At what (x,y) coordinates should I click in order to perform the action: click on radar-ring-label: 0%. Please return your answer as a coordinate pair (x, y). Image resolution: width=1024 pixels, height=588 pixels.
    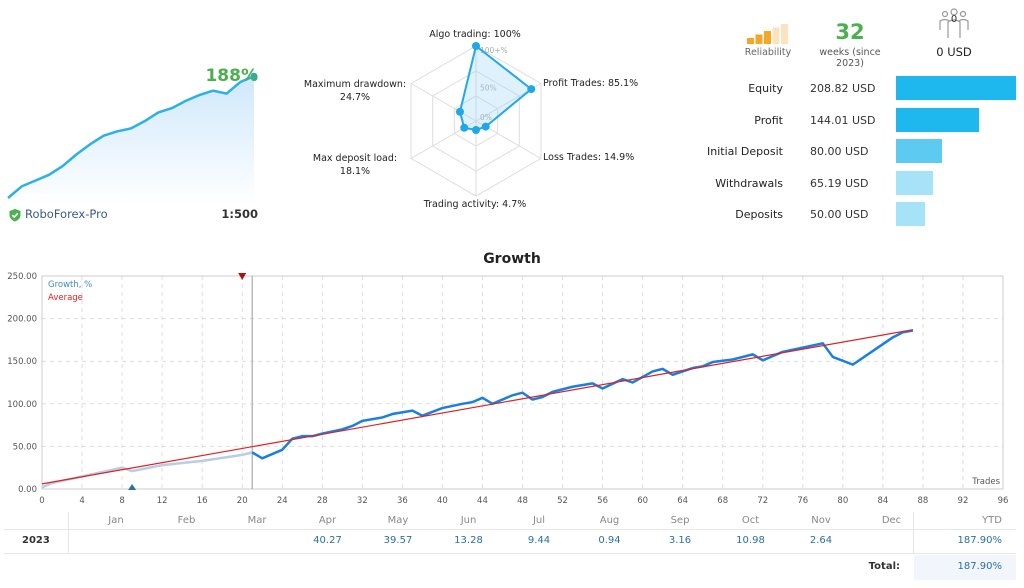
    Looking at the image, I should click on (486, 117).